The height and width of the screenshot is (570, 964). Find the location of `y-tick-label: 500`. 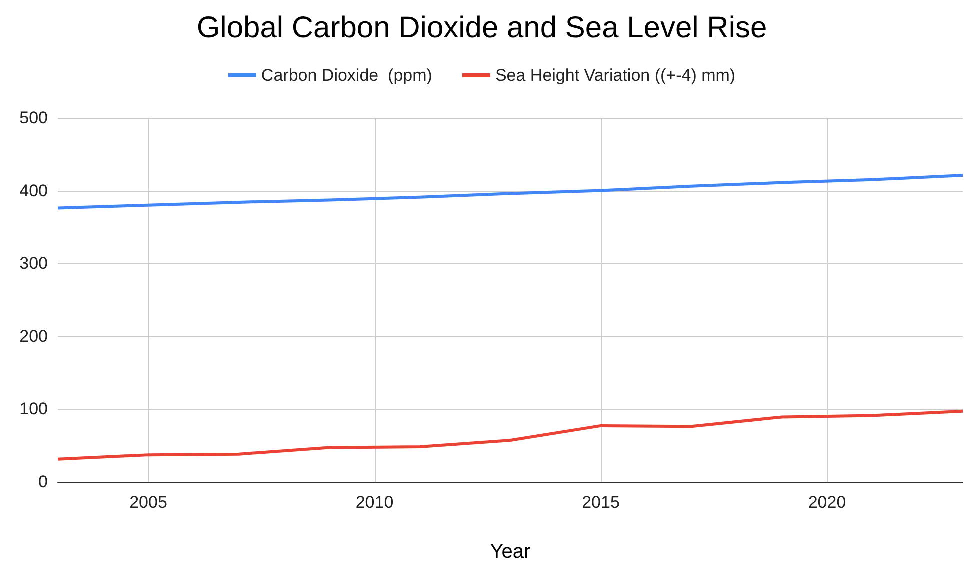

y-tick-label: 500 is located at coordinates (34, 118).